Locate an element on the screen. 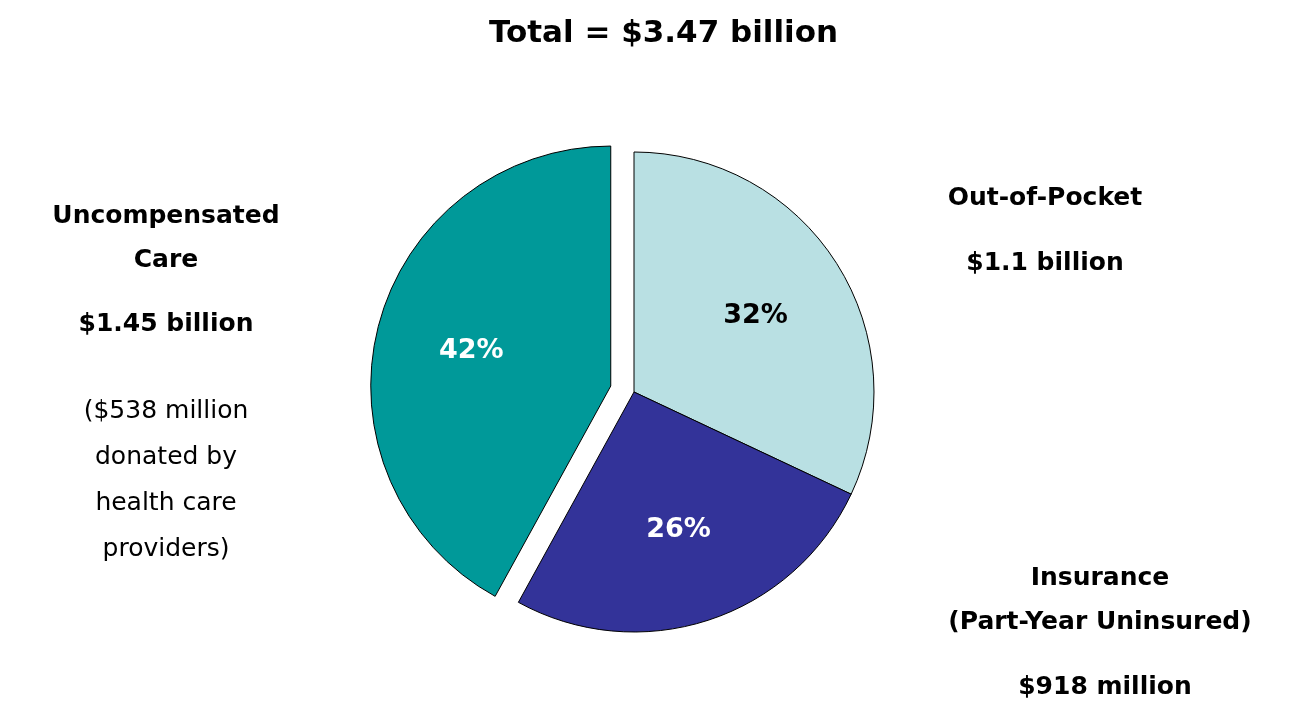 The image size is (1311, 701). chart-title: Total = $3.47 billion is located at coordinates (663, 31).